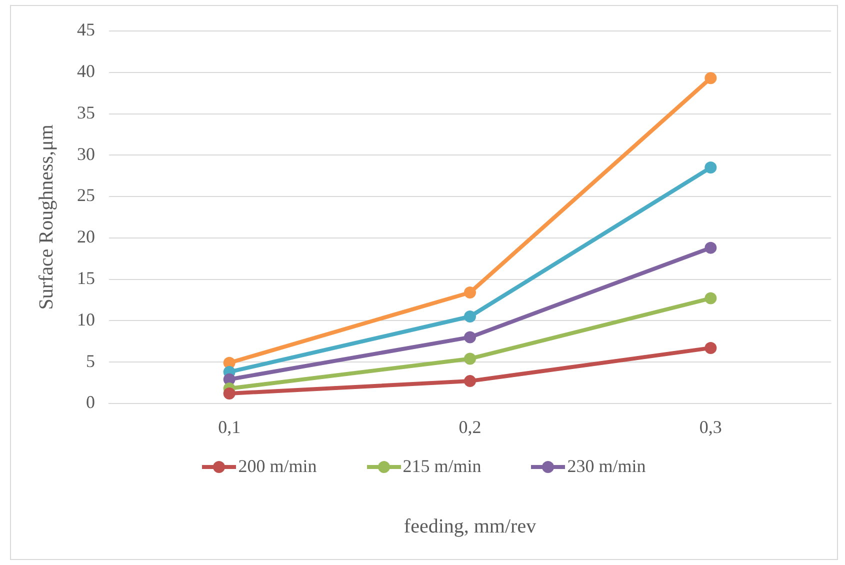 The image size is (845, 565). Describe the element at coordinates (470, 426) in the screenshot. I see `x-tick-label: 0,2` at that location.